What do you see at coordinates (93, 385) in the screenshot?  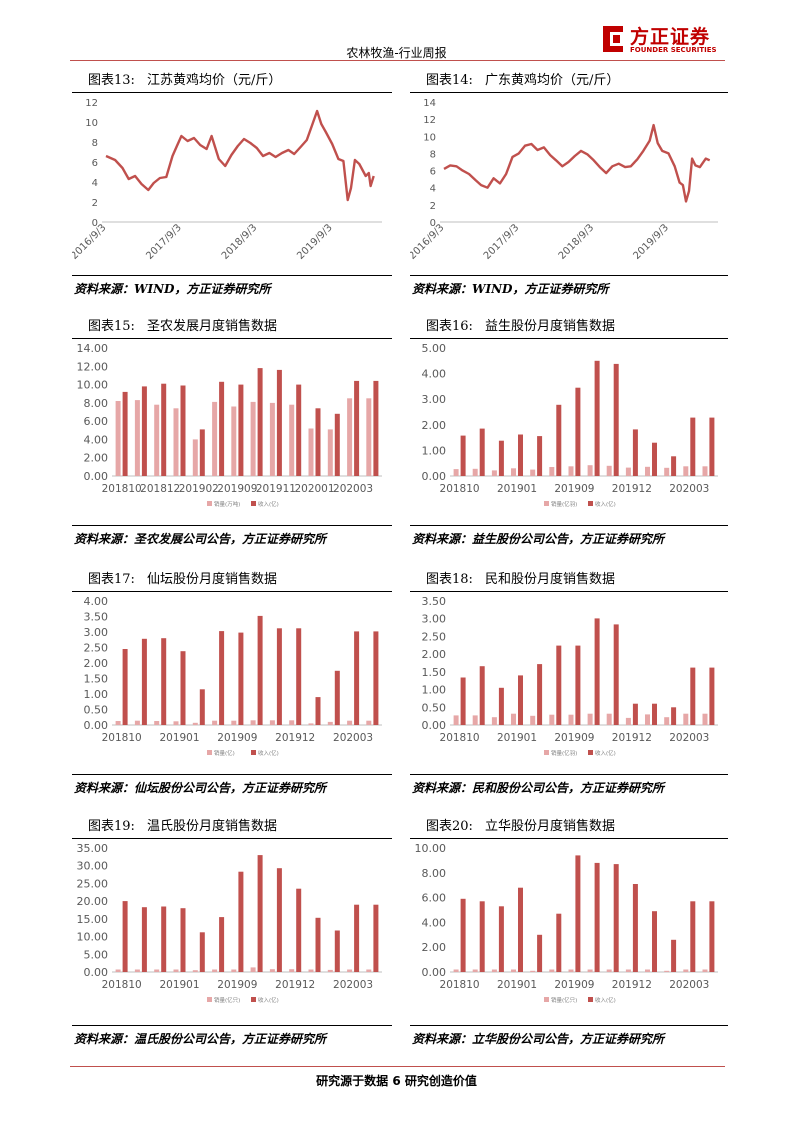 I see `y-tick-label: 10.00` at bounding box center [93, 385].